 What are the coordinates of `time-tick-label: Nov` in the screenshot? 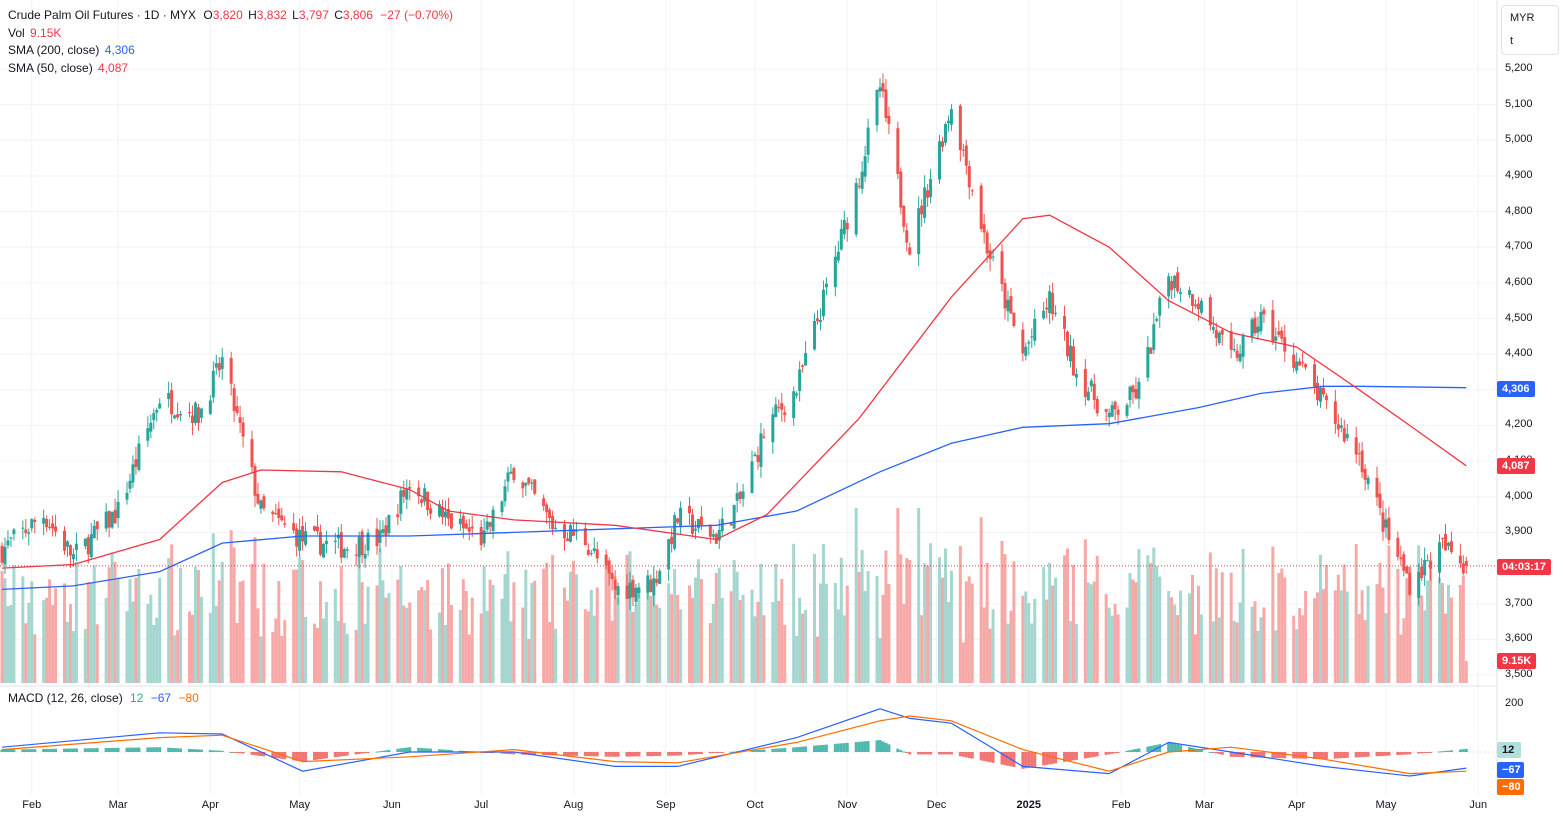 It's located at (847, 805).